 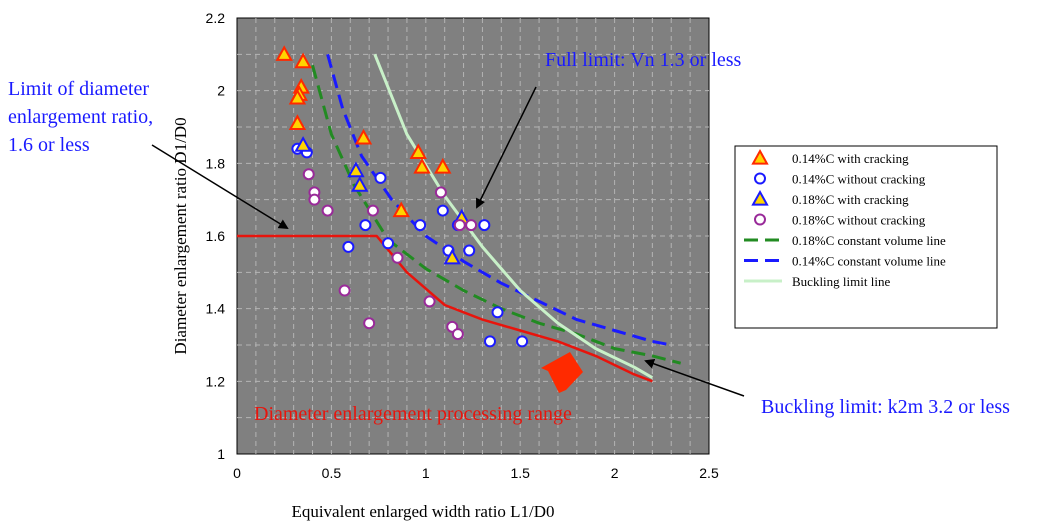 What do you see at coordinates (869, 240) in the screenshot?
I see `legend-entry-label: 0.18%C constant volume line` at bounding box center [869, 240].